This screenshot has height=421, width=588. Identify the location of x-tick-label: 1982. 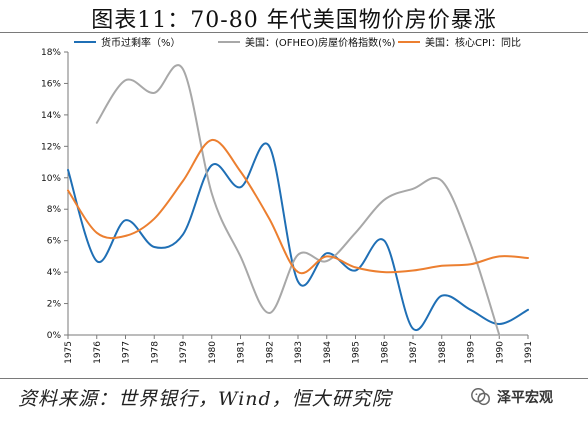
(270, 352).